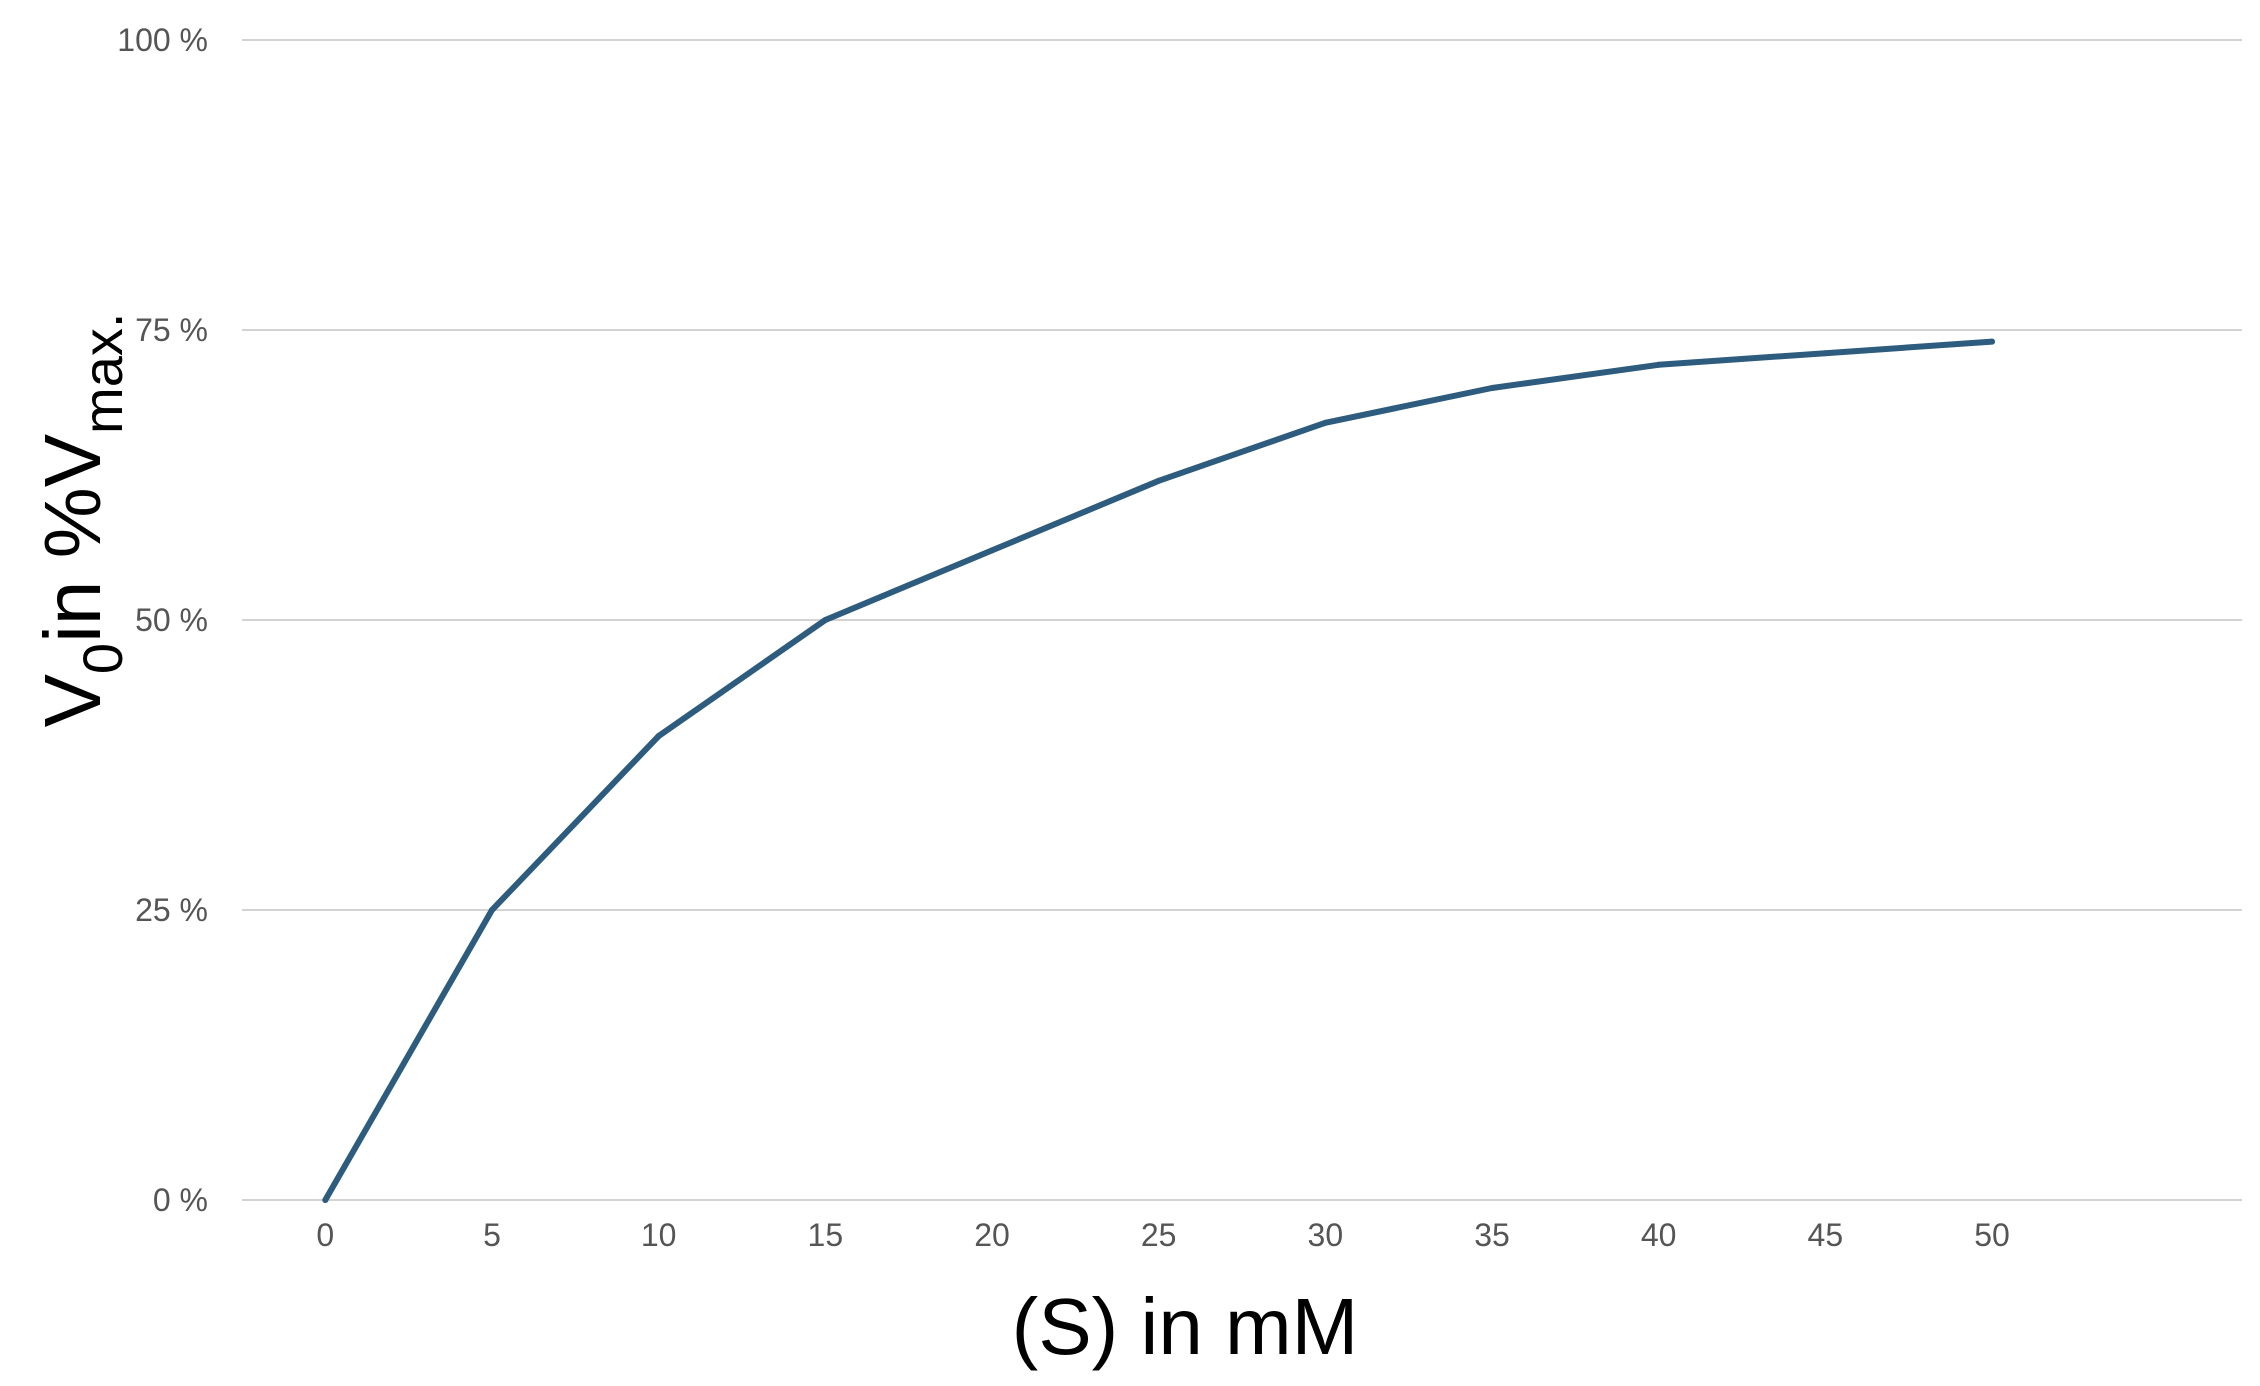 The width and height of the screenshot is (2260, 1386). I want to click on x-tick-label: 15, so click(826, 1235).